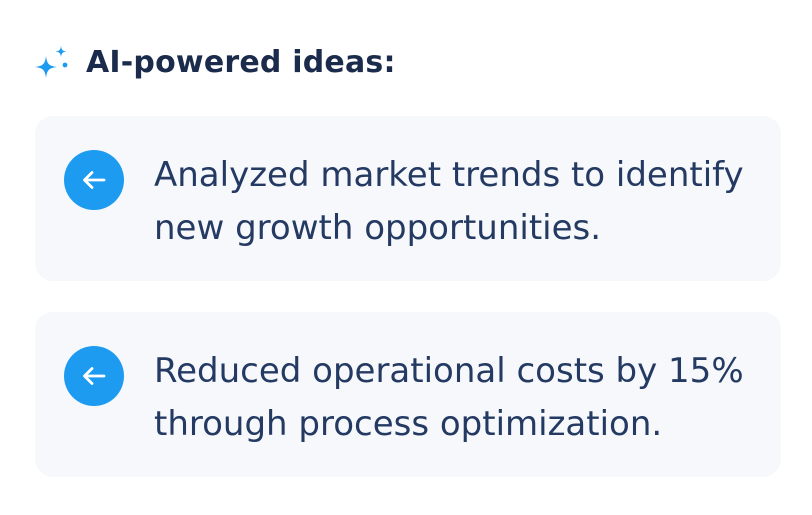 This screenshot has width=812, height=515. Describe the element at coordinates (241, 62) in the screenshot. I see `panel-title: AI-powered ideas:` at that location.